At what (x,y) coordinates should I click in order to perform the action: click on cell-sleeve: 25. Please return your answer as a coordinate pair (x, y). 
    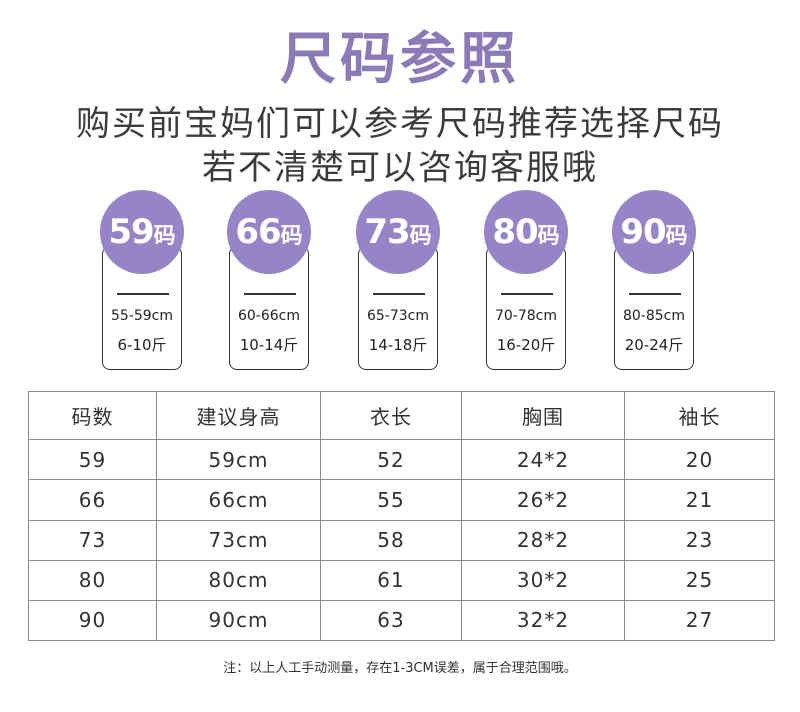
    Looking at the image, I should click on (699, 580).